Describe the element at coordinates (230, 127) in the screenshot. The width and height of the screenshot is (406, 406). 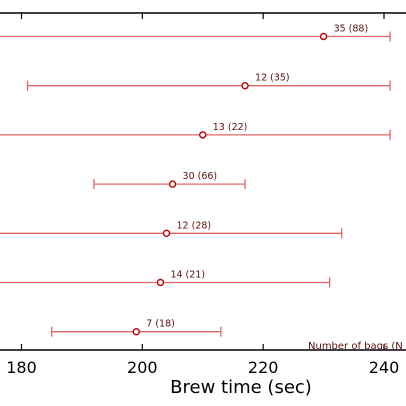
I see `point-label: 13 (22)` at that location.